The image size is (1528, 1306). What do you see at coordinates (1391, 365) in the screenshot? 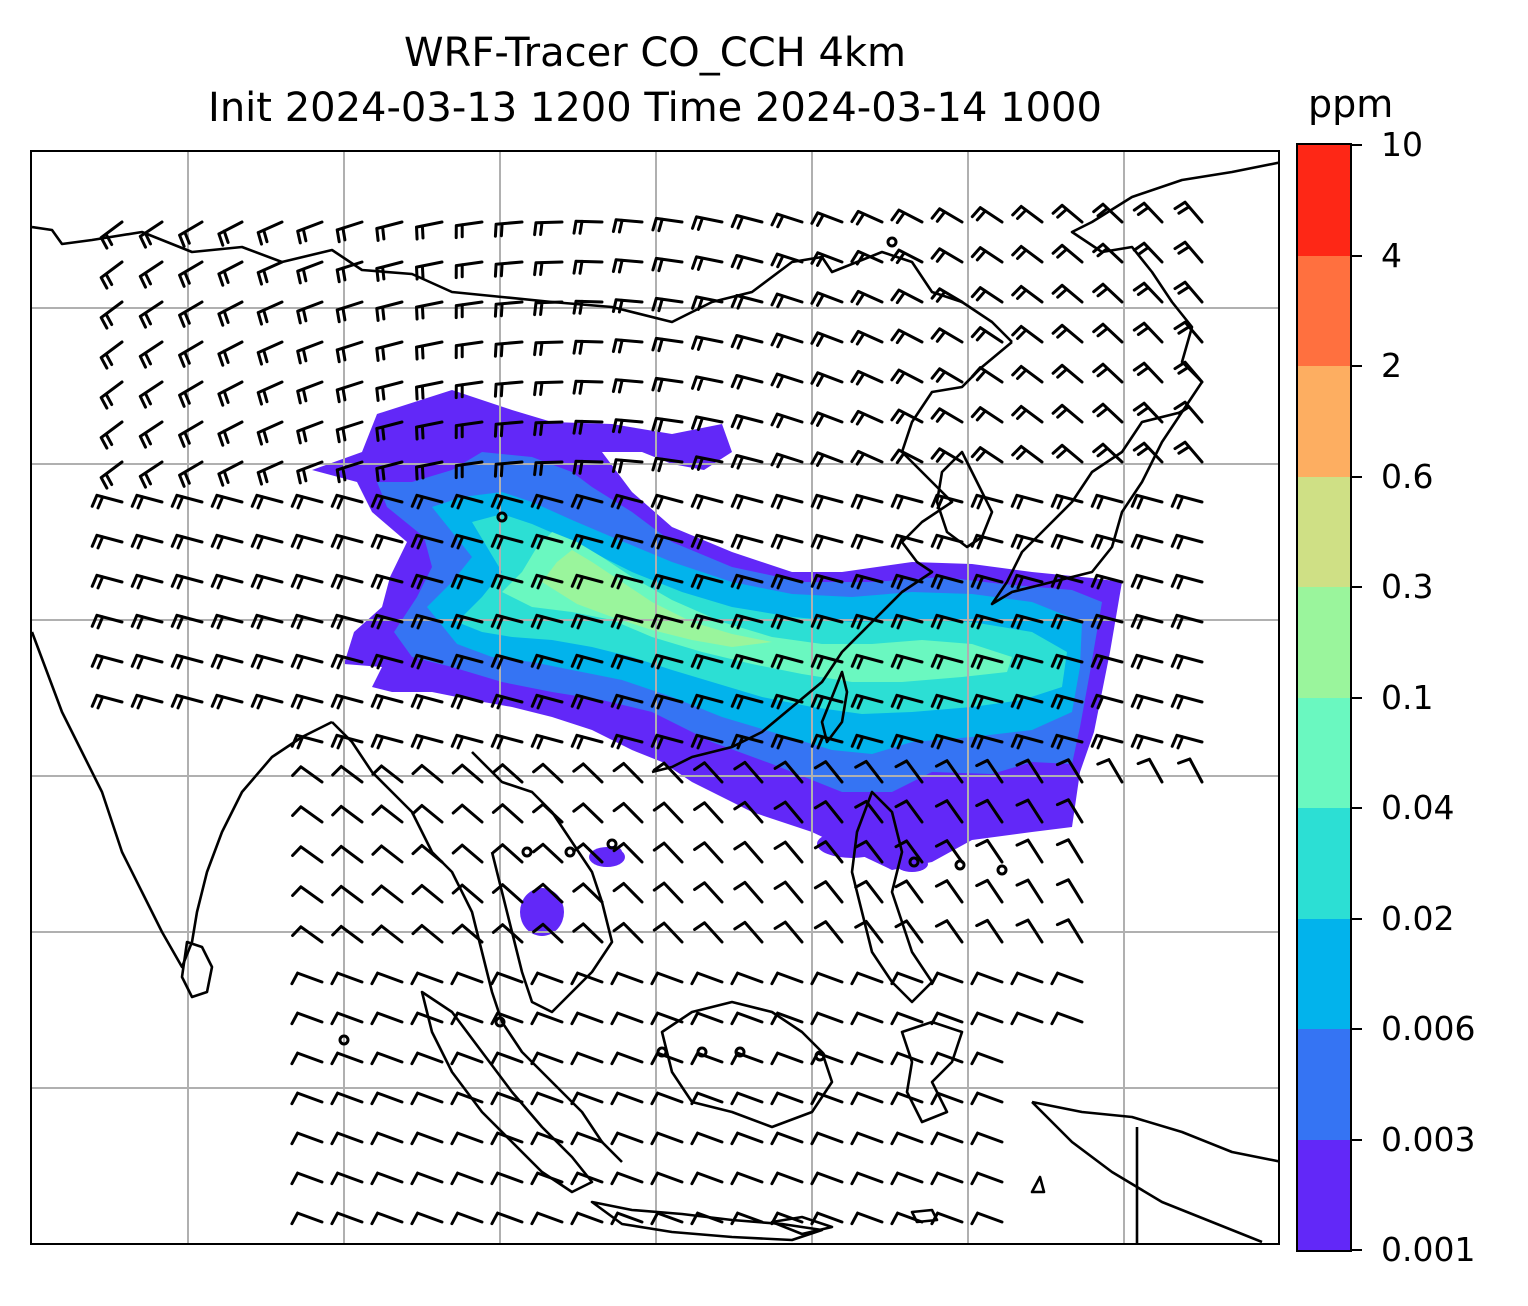
I see `colorbar-tick-label: 2` at bounding box center [1391, 365].